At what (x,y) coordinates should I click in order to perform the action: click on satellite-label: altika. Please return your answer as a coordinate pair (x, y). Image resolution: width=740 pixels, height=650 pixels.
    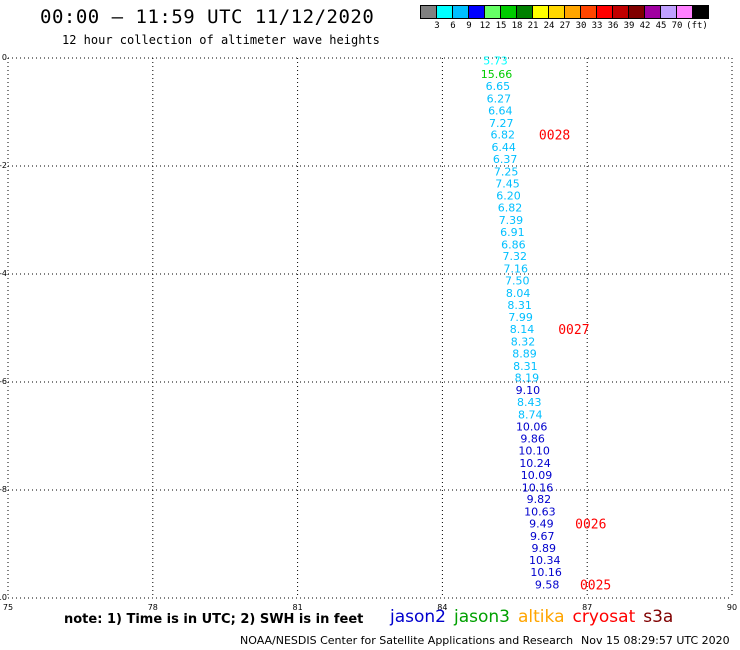
    Looking at the image, I should click on (541, 617).